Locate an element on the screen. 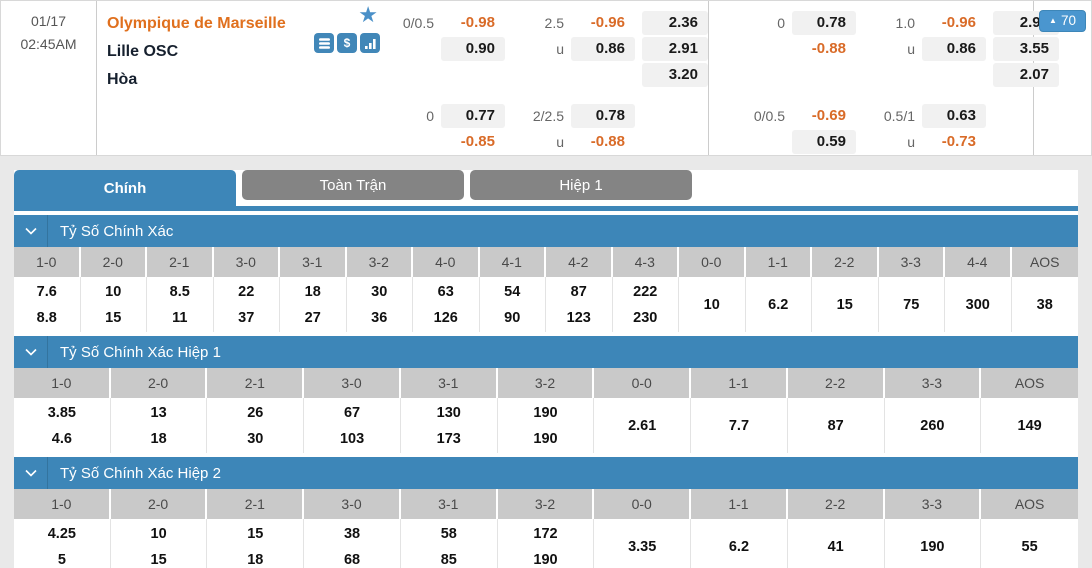 The height and width of the screenshot is (568, 1092). handicap-odds-value: 0.59 is located at coordinates (824, 142).